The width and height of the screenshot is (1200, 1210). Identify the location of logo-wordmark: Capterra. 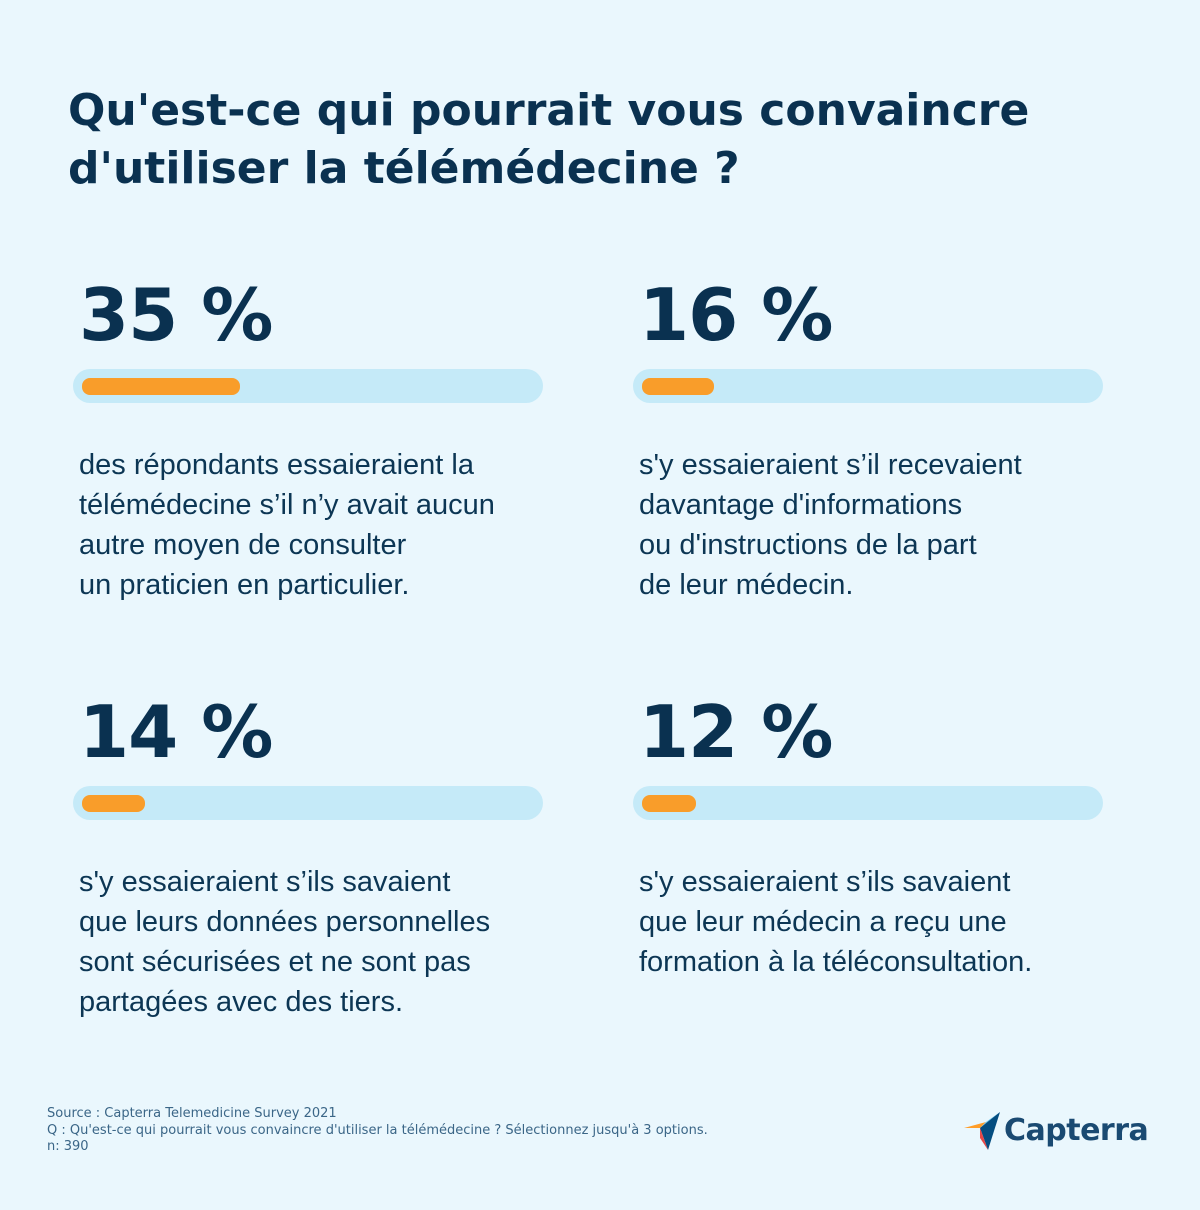
(1076, 1130).